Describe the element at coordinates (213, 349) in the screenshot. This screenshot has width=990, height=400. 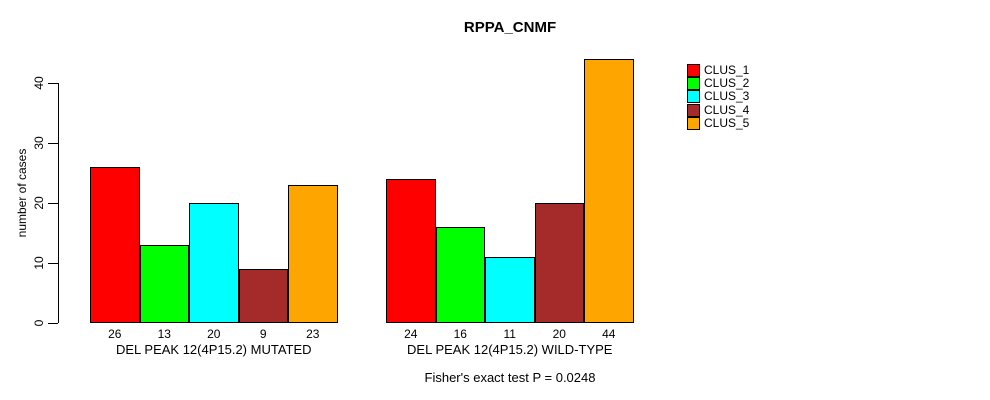
I see `group-label: DEL PEAK 12(4P15.2) MUTATED` at that location.